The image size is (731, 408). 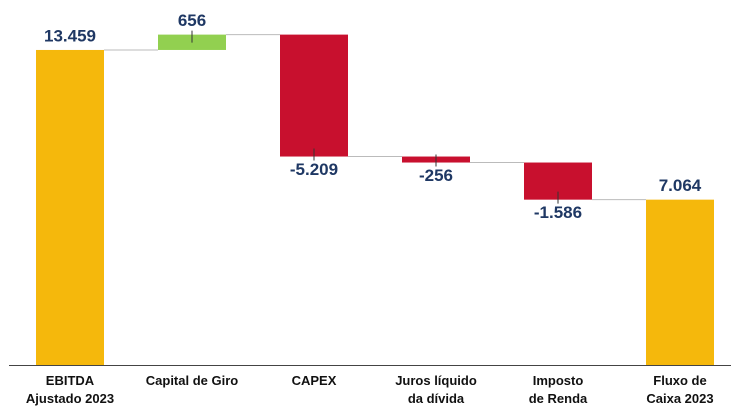 I want to click on value-label: 656, so click(x=192, y=20).